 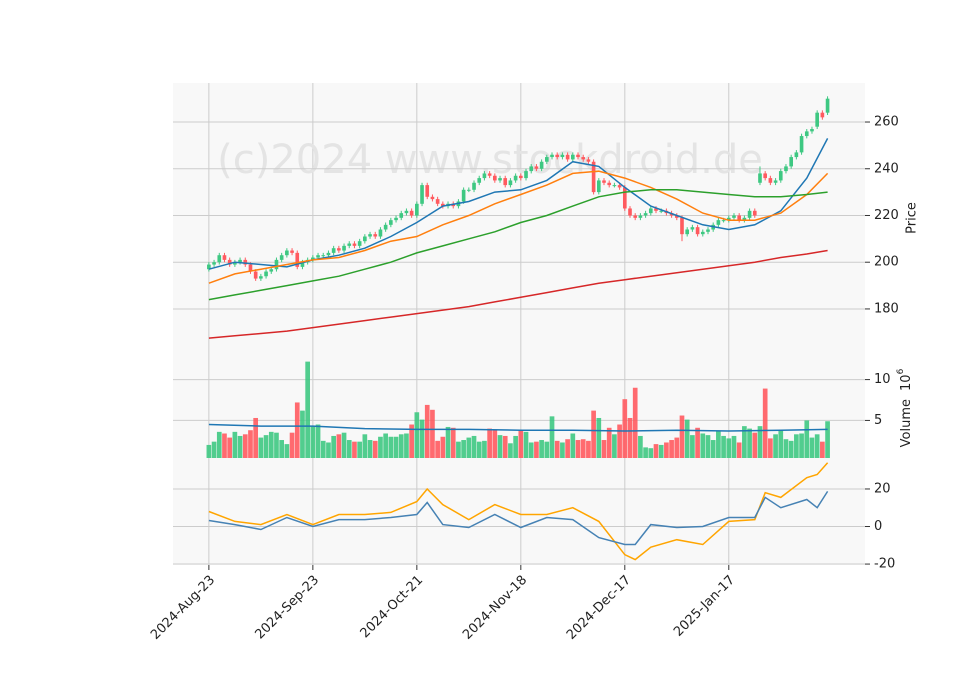 I want to click on y-axis-label: Price, so click(x=912, y=218).